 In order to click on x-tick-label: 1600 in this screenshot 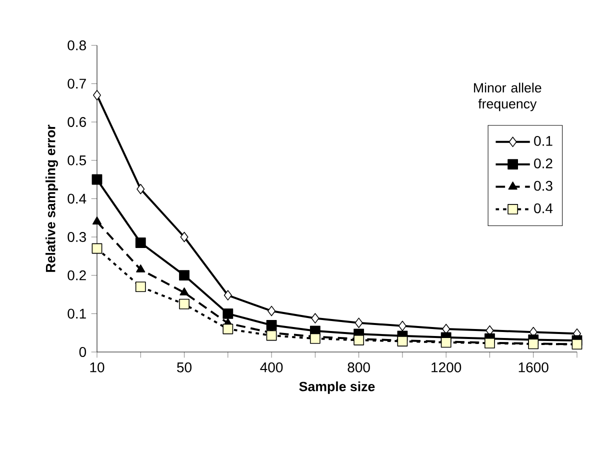, I will do `click(533, 367)`.